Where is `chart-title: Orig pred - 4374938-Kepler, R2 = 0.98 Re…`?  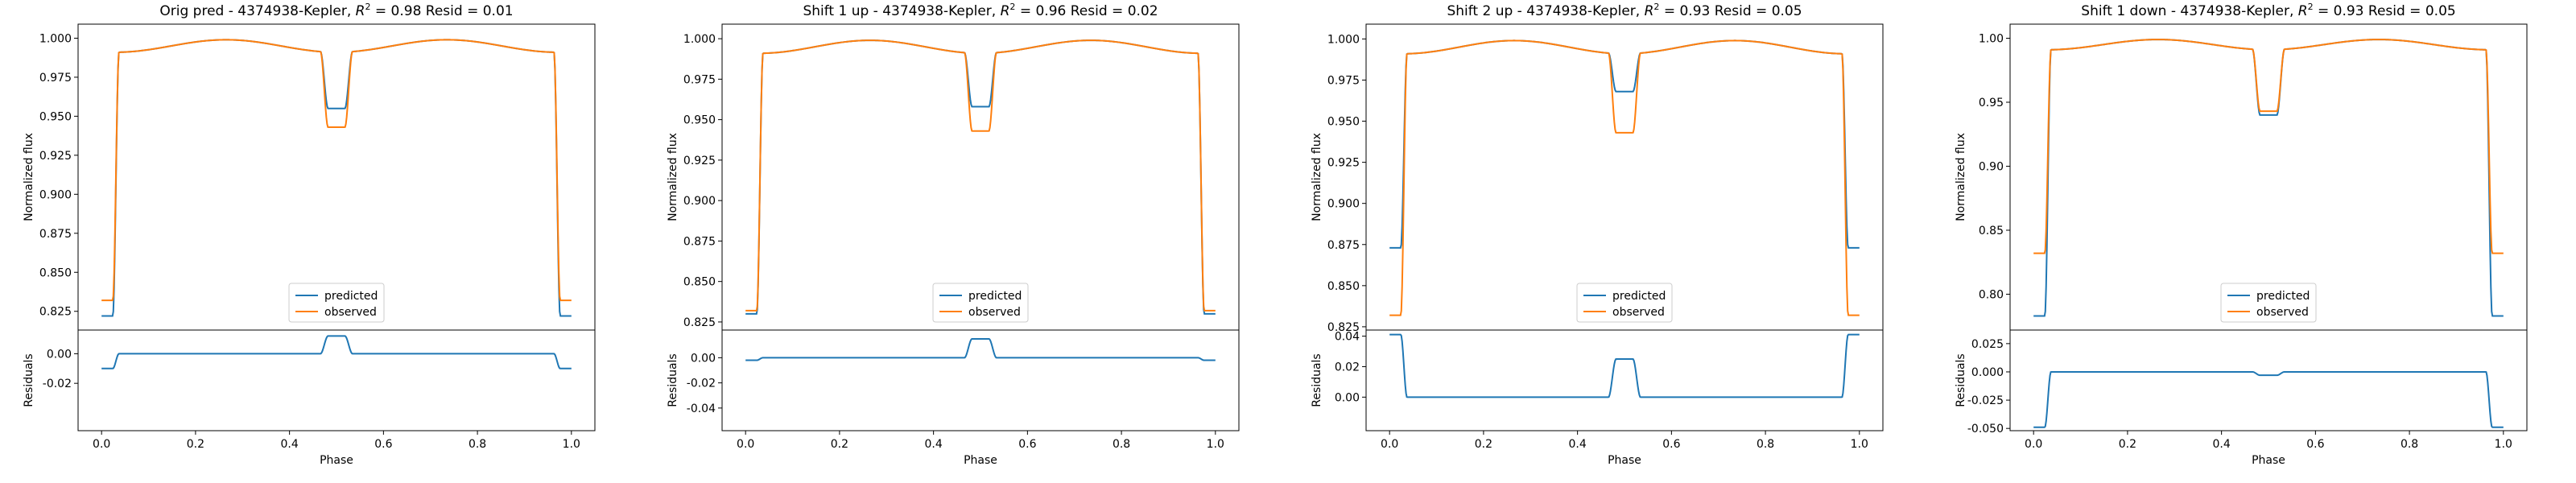 chart-title: Orig pred - 4374938-Kepler, R2 = 0.98 Re… is located at coordinates (336, 10).